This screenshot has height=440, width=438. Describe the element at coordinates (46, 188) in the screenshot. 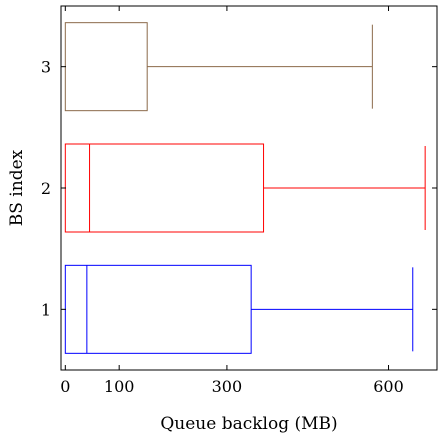

I see `y-tick-label-2: 2` at that location.